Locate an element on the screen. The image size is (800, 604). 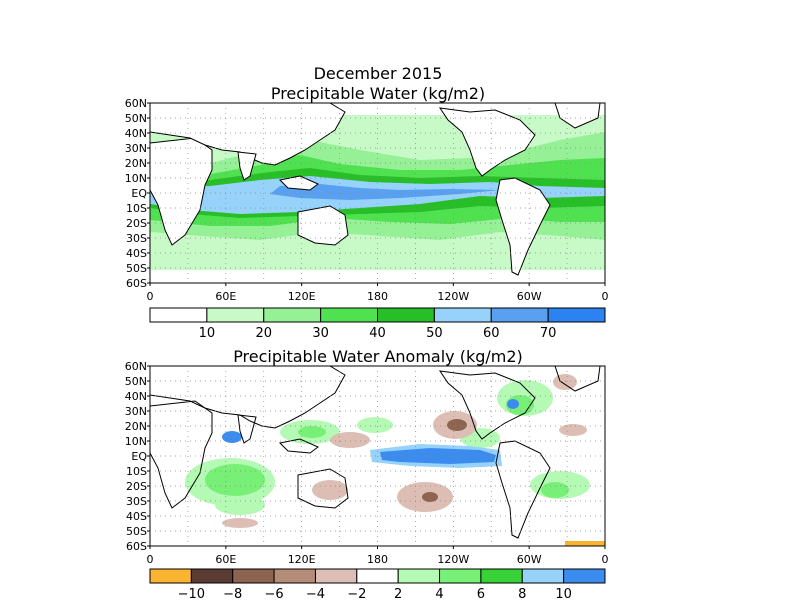
colorbar-label: 30 is located at coordinates (320, 333).